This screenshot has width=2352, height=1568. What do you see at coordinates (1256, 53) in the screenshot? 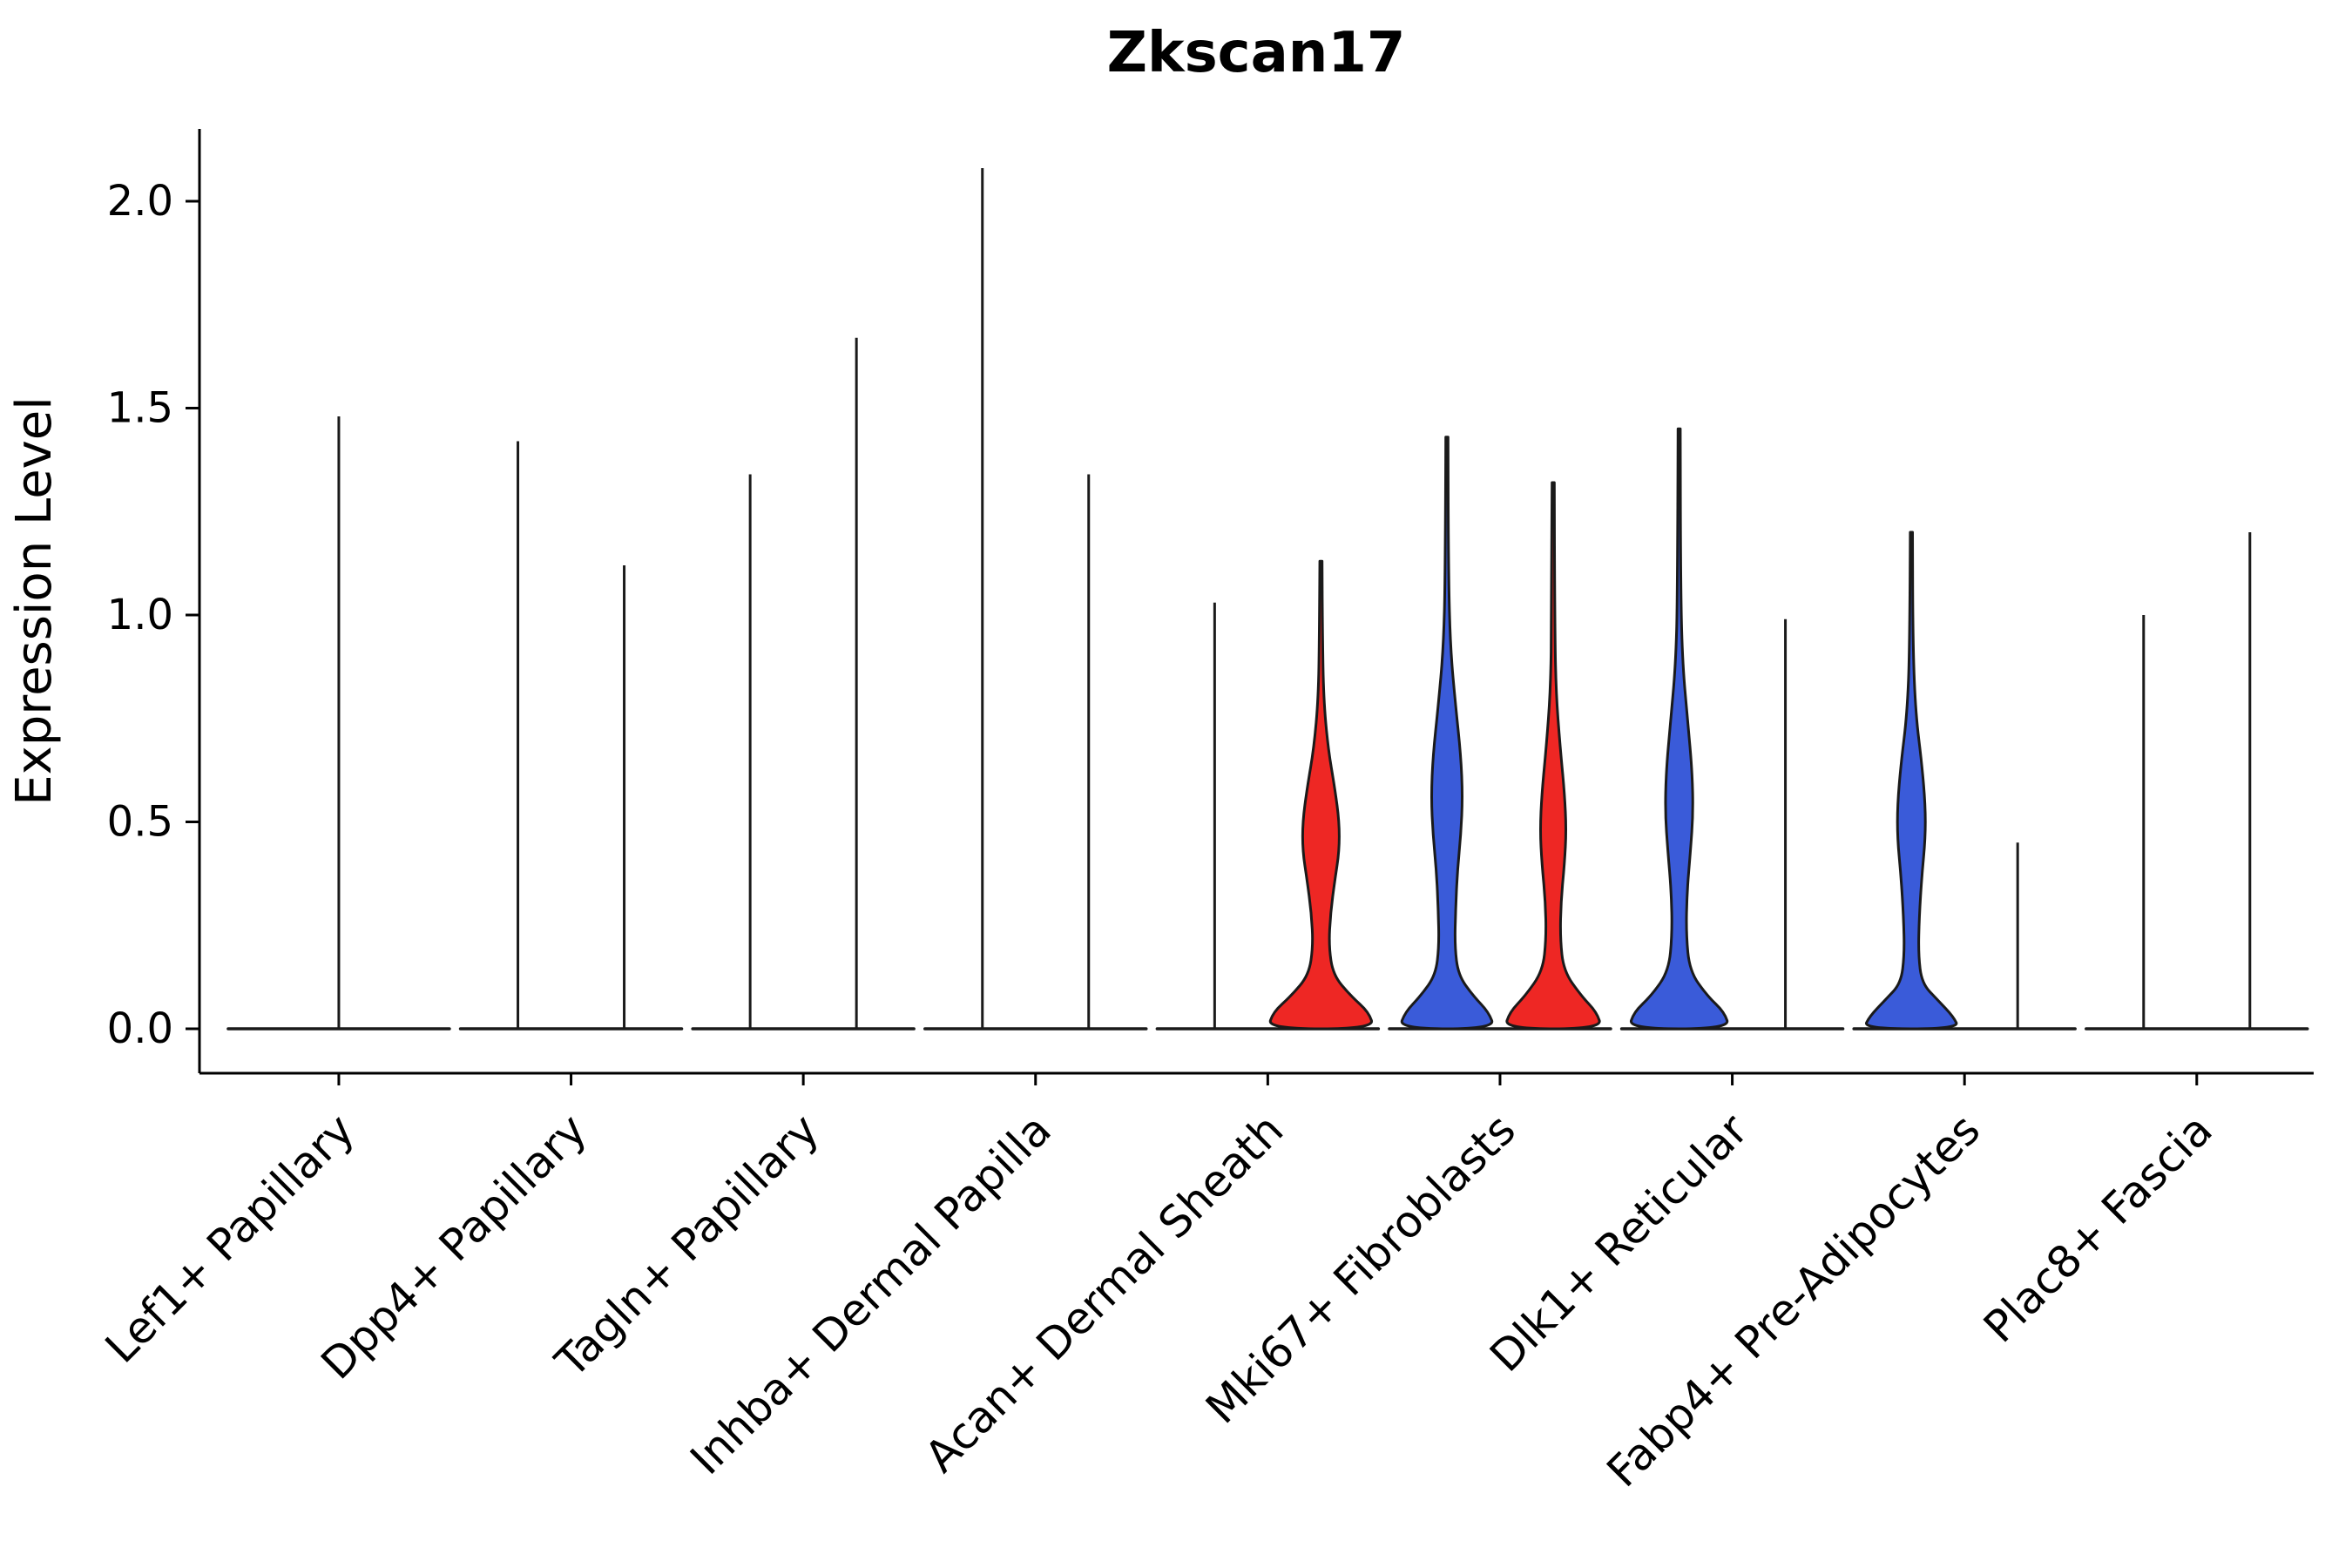
I see `chart-title: Zkscan17` at bounding box center [1256, 53].